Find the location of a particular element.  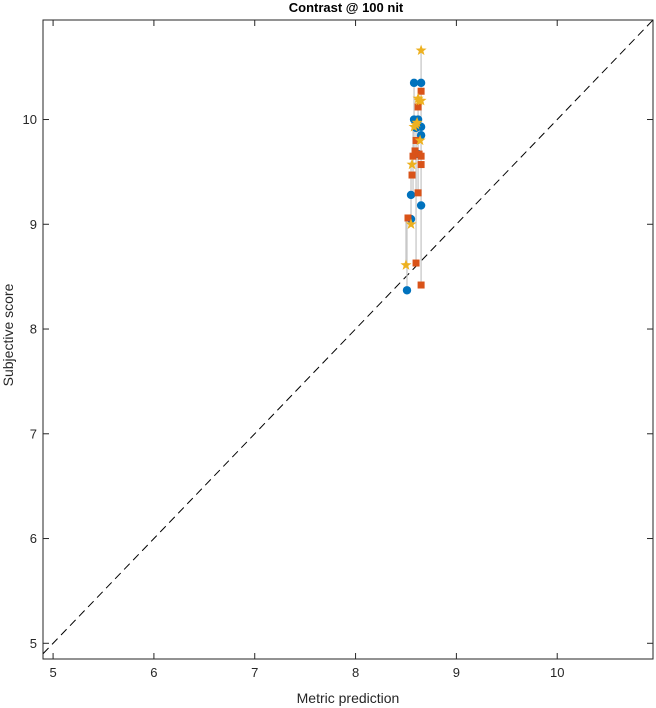

y-tick-label: 5 is located at coordinates (33, 643).